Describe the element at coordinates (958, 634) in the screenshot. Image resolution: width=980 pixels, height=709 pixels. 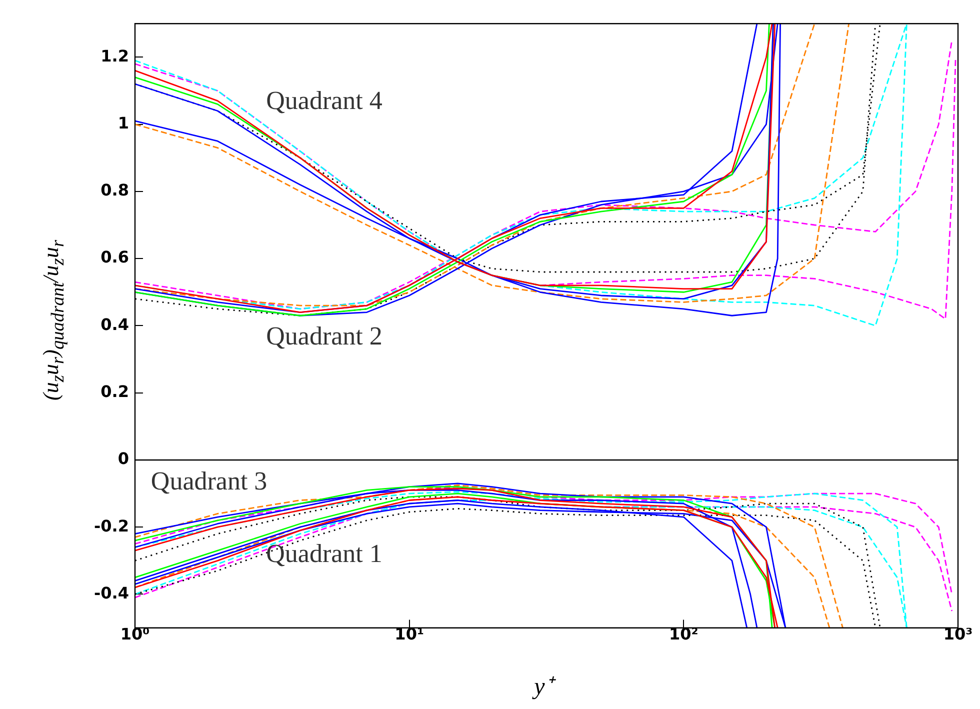
I see `x-tick-label: 10³` at that location.